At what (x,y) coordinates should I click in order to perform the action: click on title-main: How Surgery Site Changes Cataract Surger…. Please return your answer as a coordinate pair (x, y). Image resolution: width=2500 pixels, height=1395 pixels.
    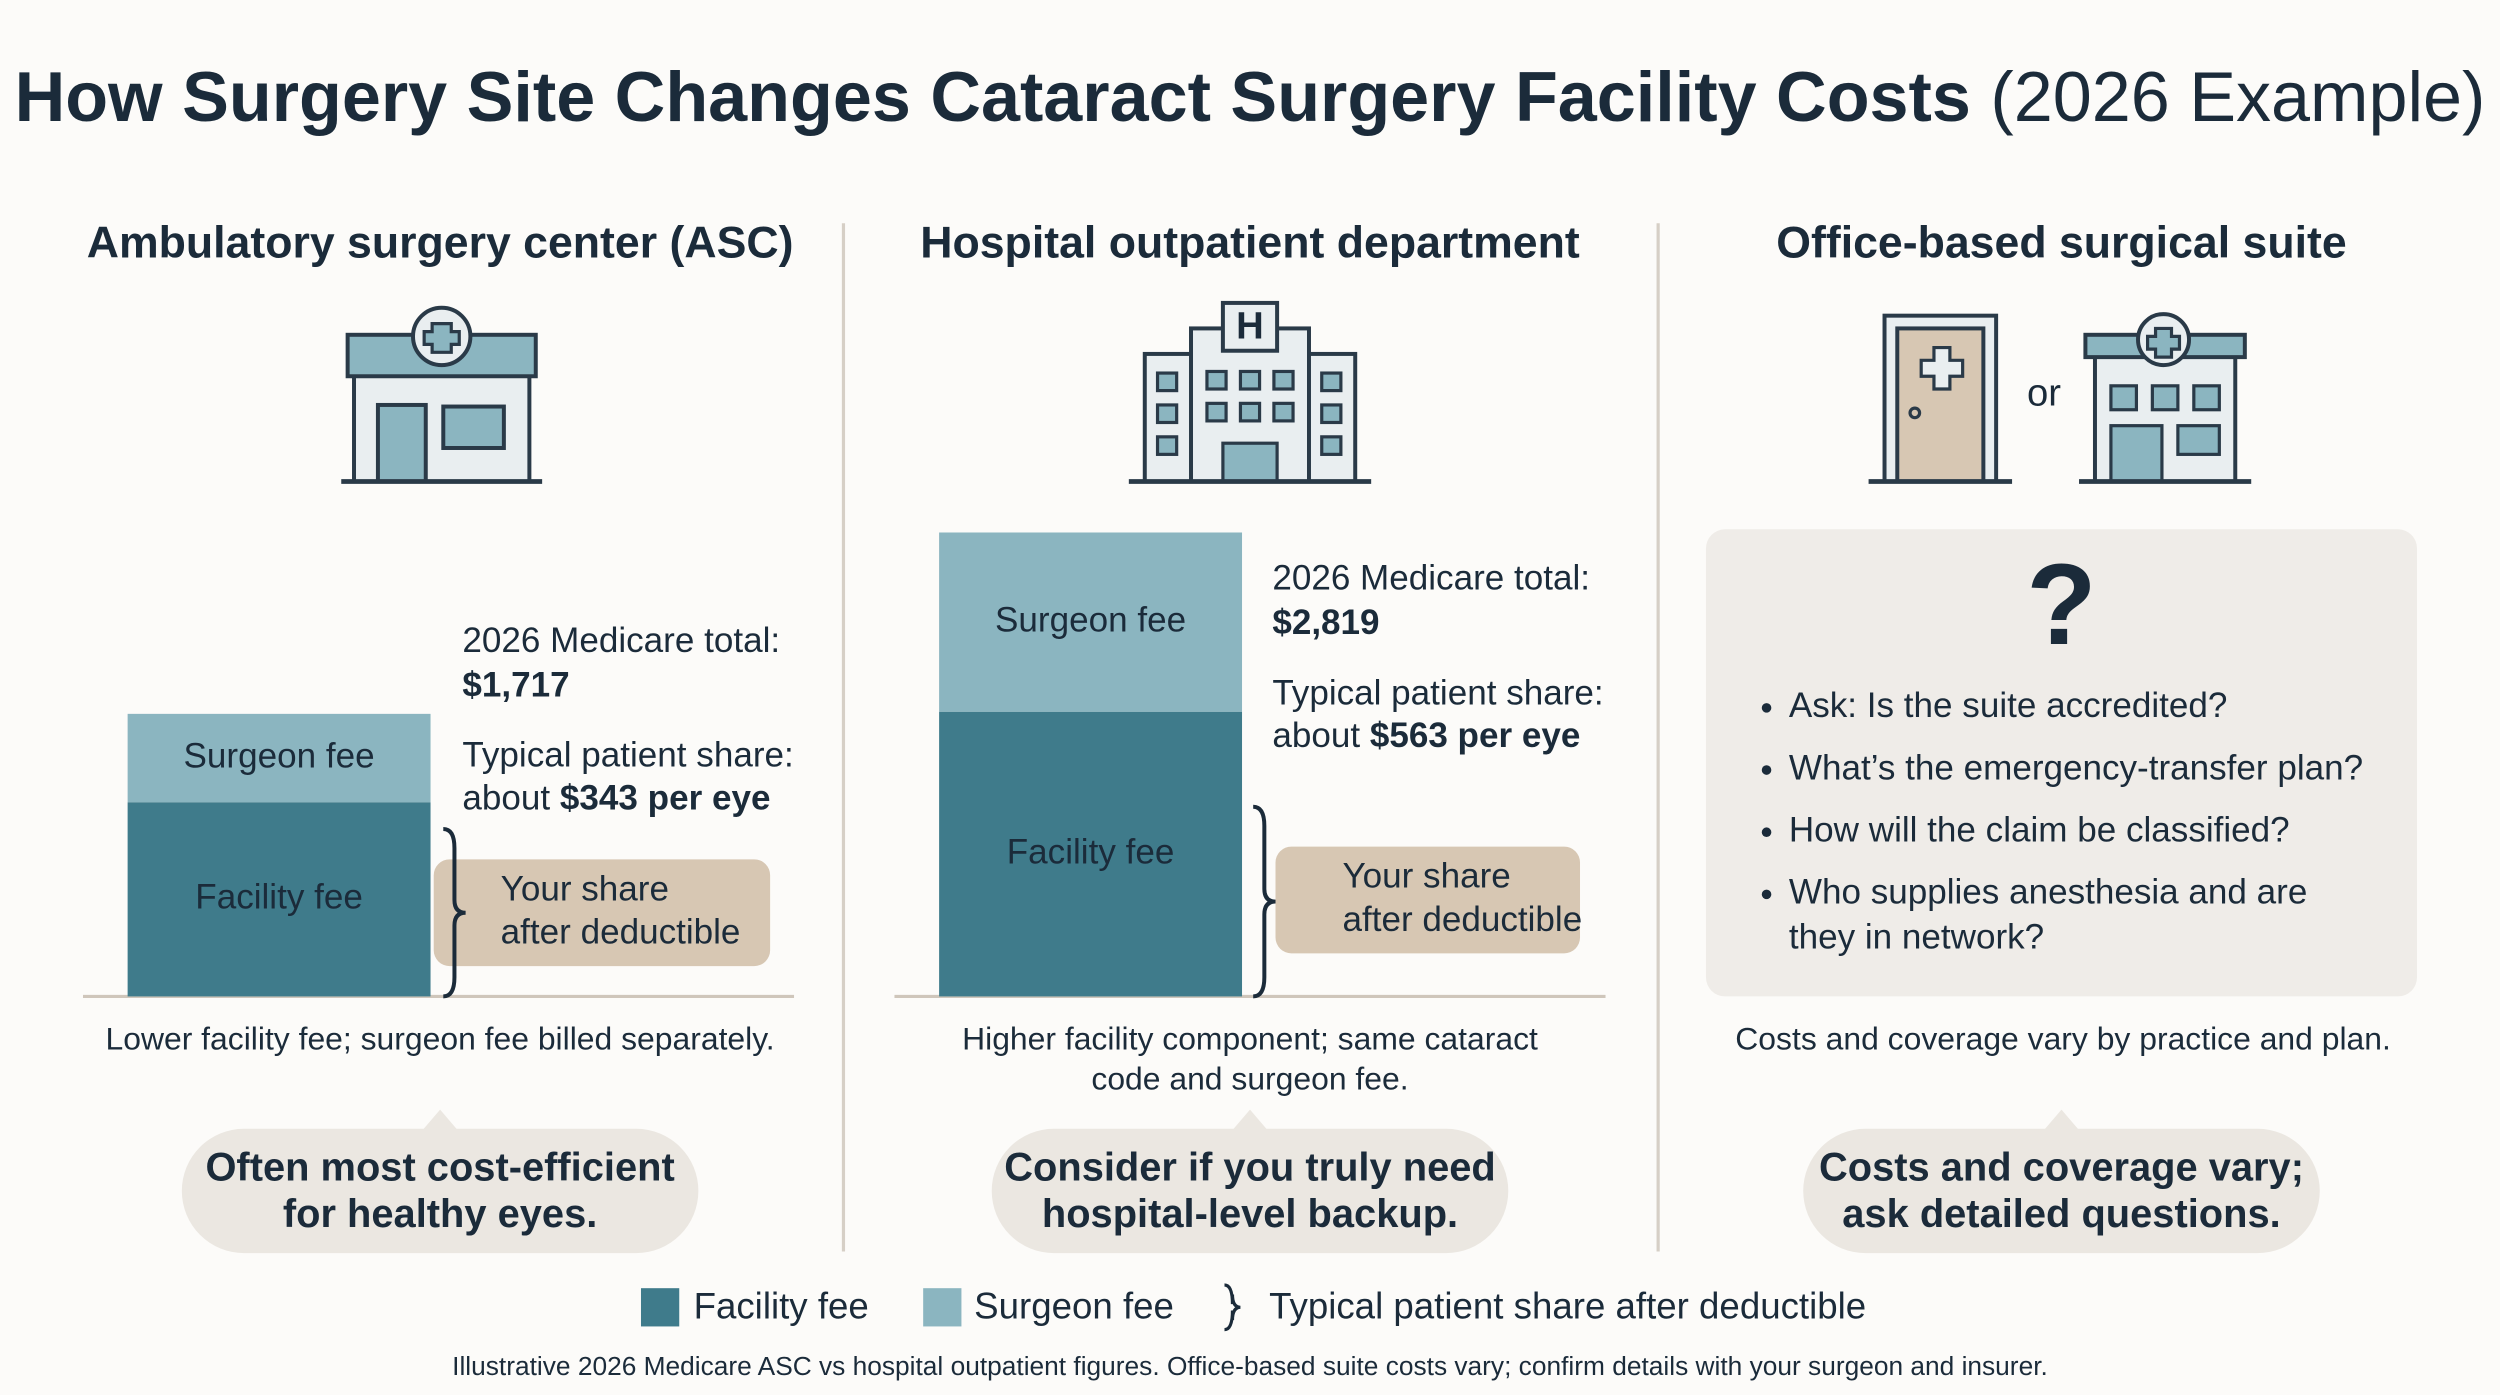
    Looking at the image, I should click on (993, 97).